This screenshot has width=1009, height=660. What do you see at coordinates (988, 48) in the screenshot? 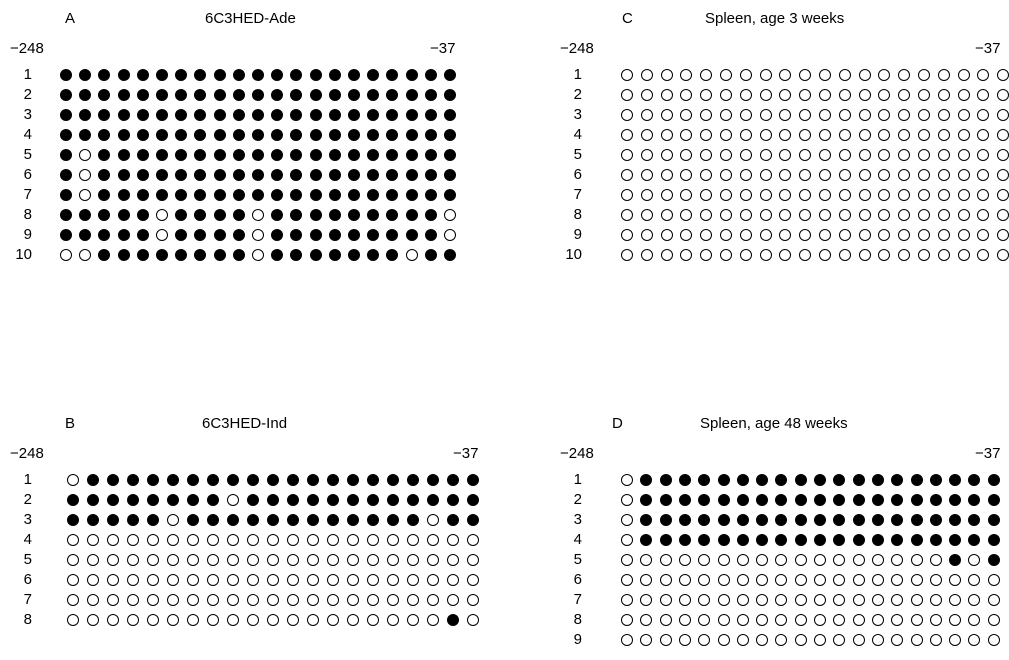
I see `position-end-label: −37` at bounding box center [988, 48].